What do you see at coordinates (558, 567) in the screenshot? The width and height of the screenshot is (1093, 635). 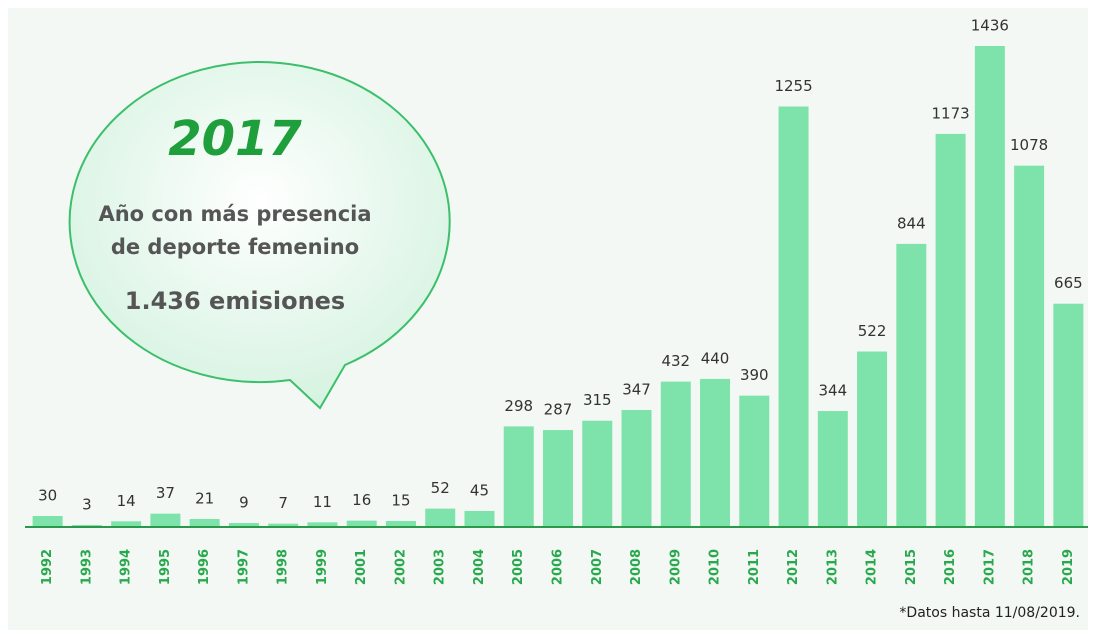 I see `x-tick-label: 2006` at bounding box center [558, 567].